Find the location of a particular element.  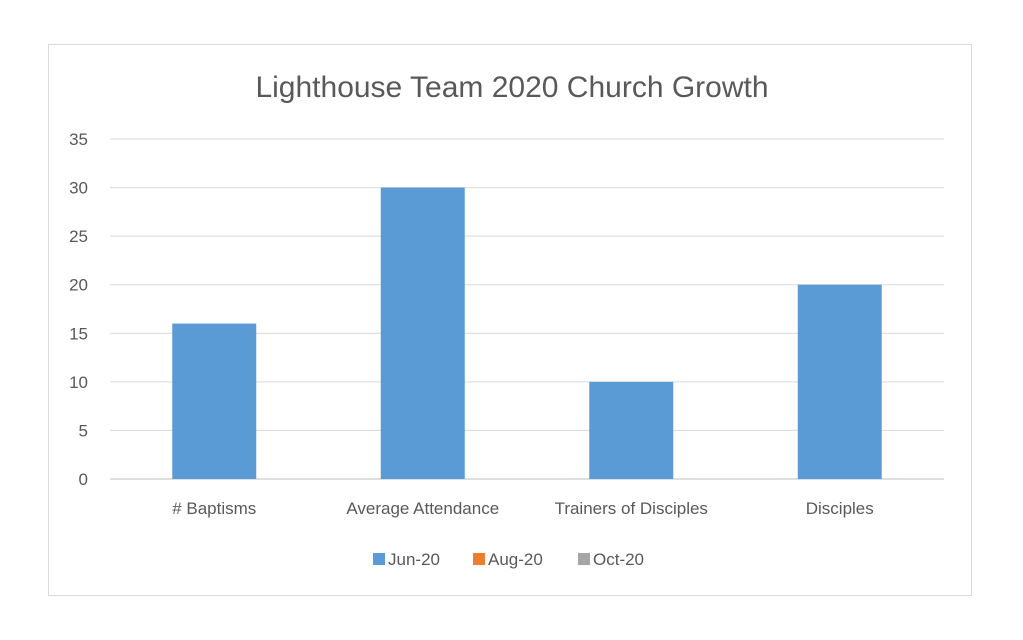

y-tick-label: 30 is located at coordinates (78, 188).